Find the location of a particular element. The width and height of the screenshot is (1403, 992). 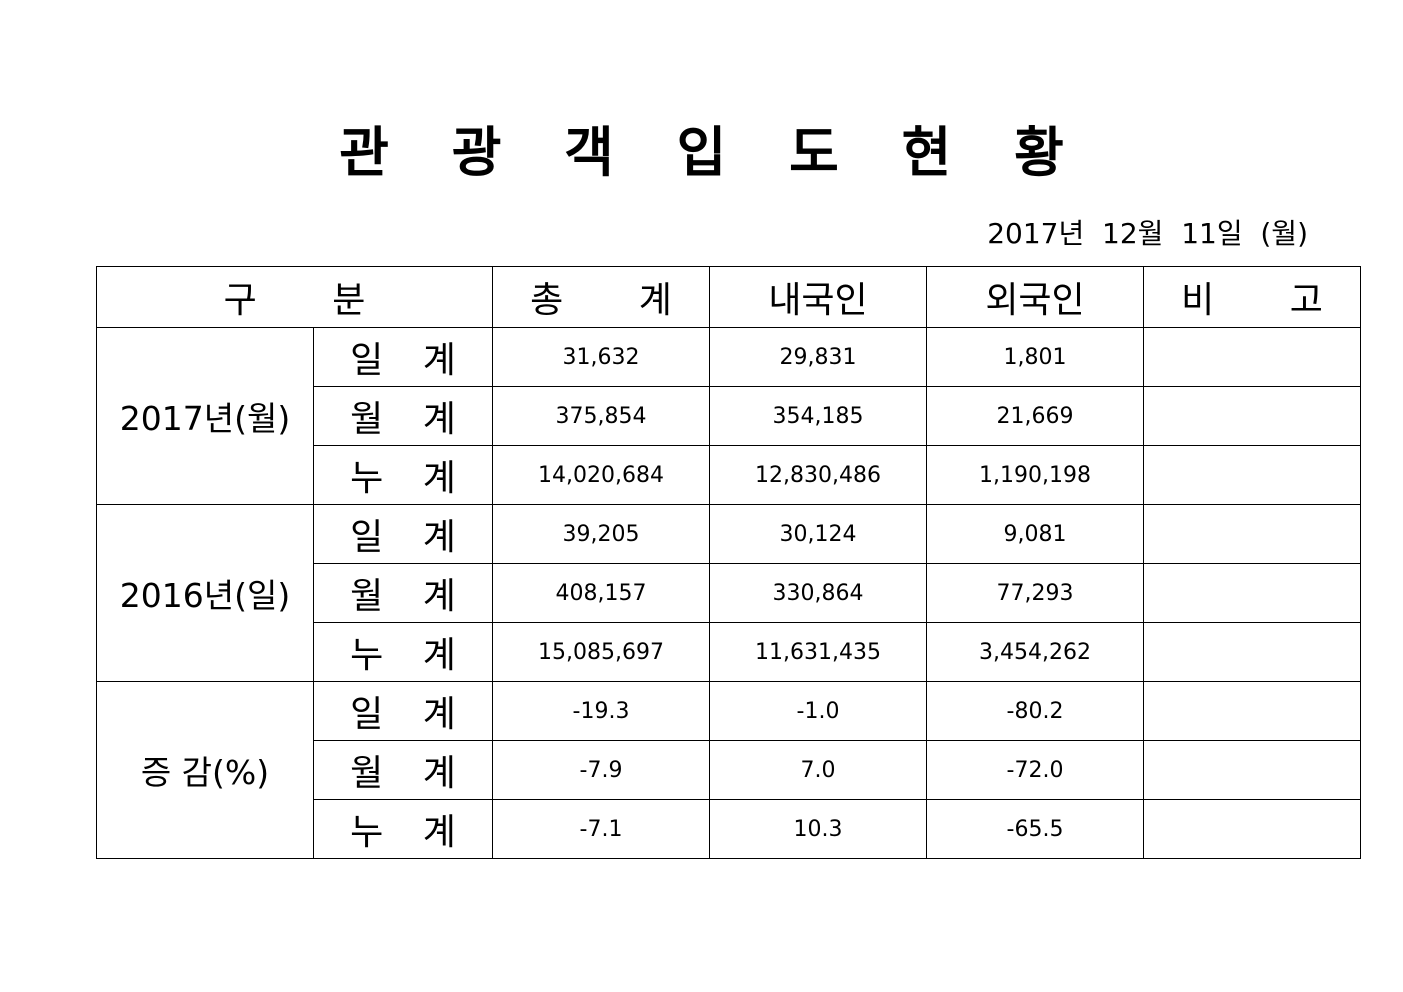

page-title: 관 광 객 입 도 현 황 is located at coordinates (712, 152).